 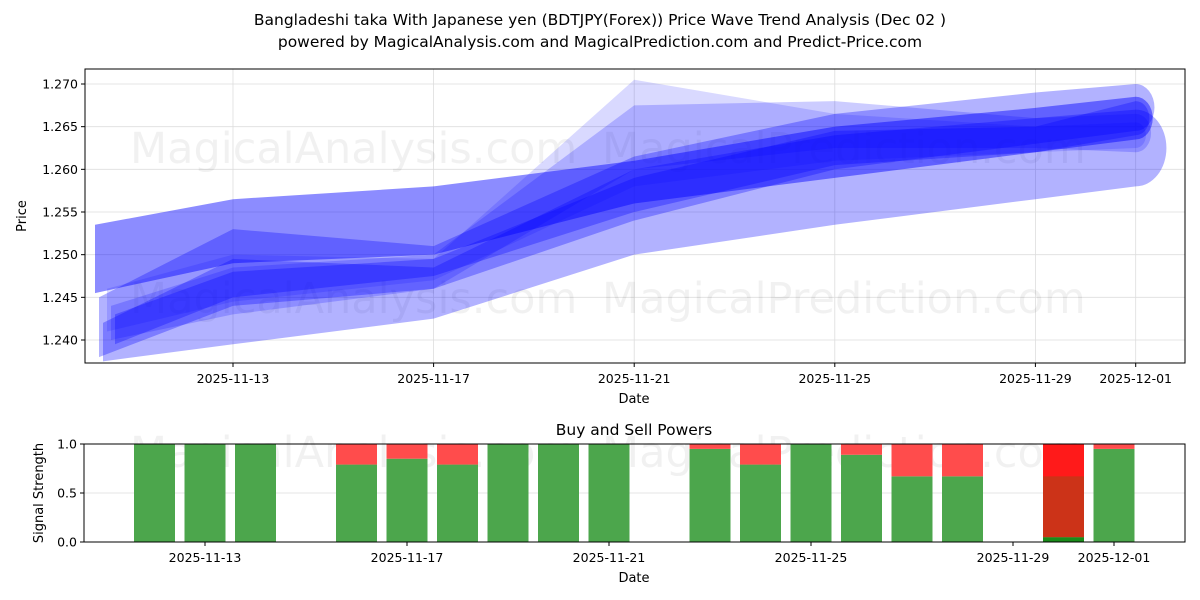 What do you see at coordinates (60, 340) in the screenshot?
I see `y-tick-label: 1.240` at bounding box center [60, 340].